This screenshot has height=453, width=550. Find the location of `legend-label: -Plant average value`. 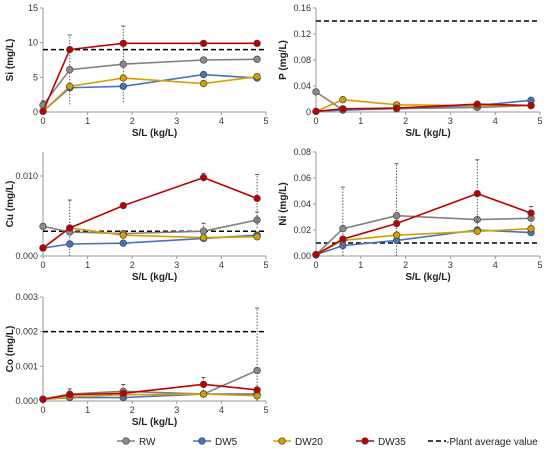

legend-label: -Plant average value is located at coordinates (492, 442).